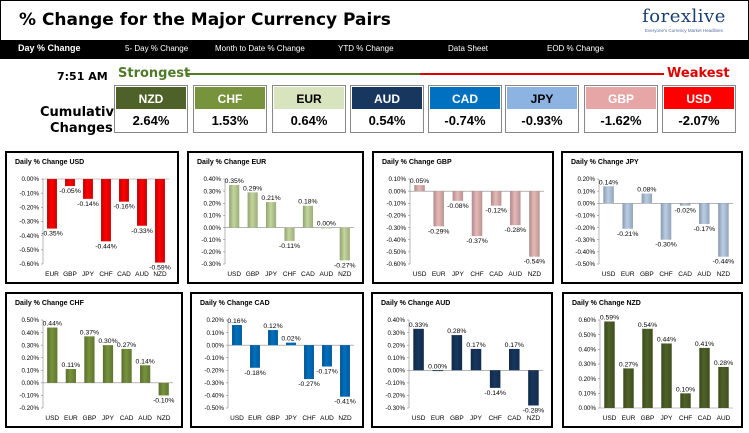 This screenshot has height=433, width=749. Describe the element at coordinates (214, 408) in the screenshot. I see `y-tick-label: -0.50%` at that location.